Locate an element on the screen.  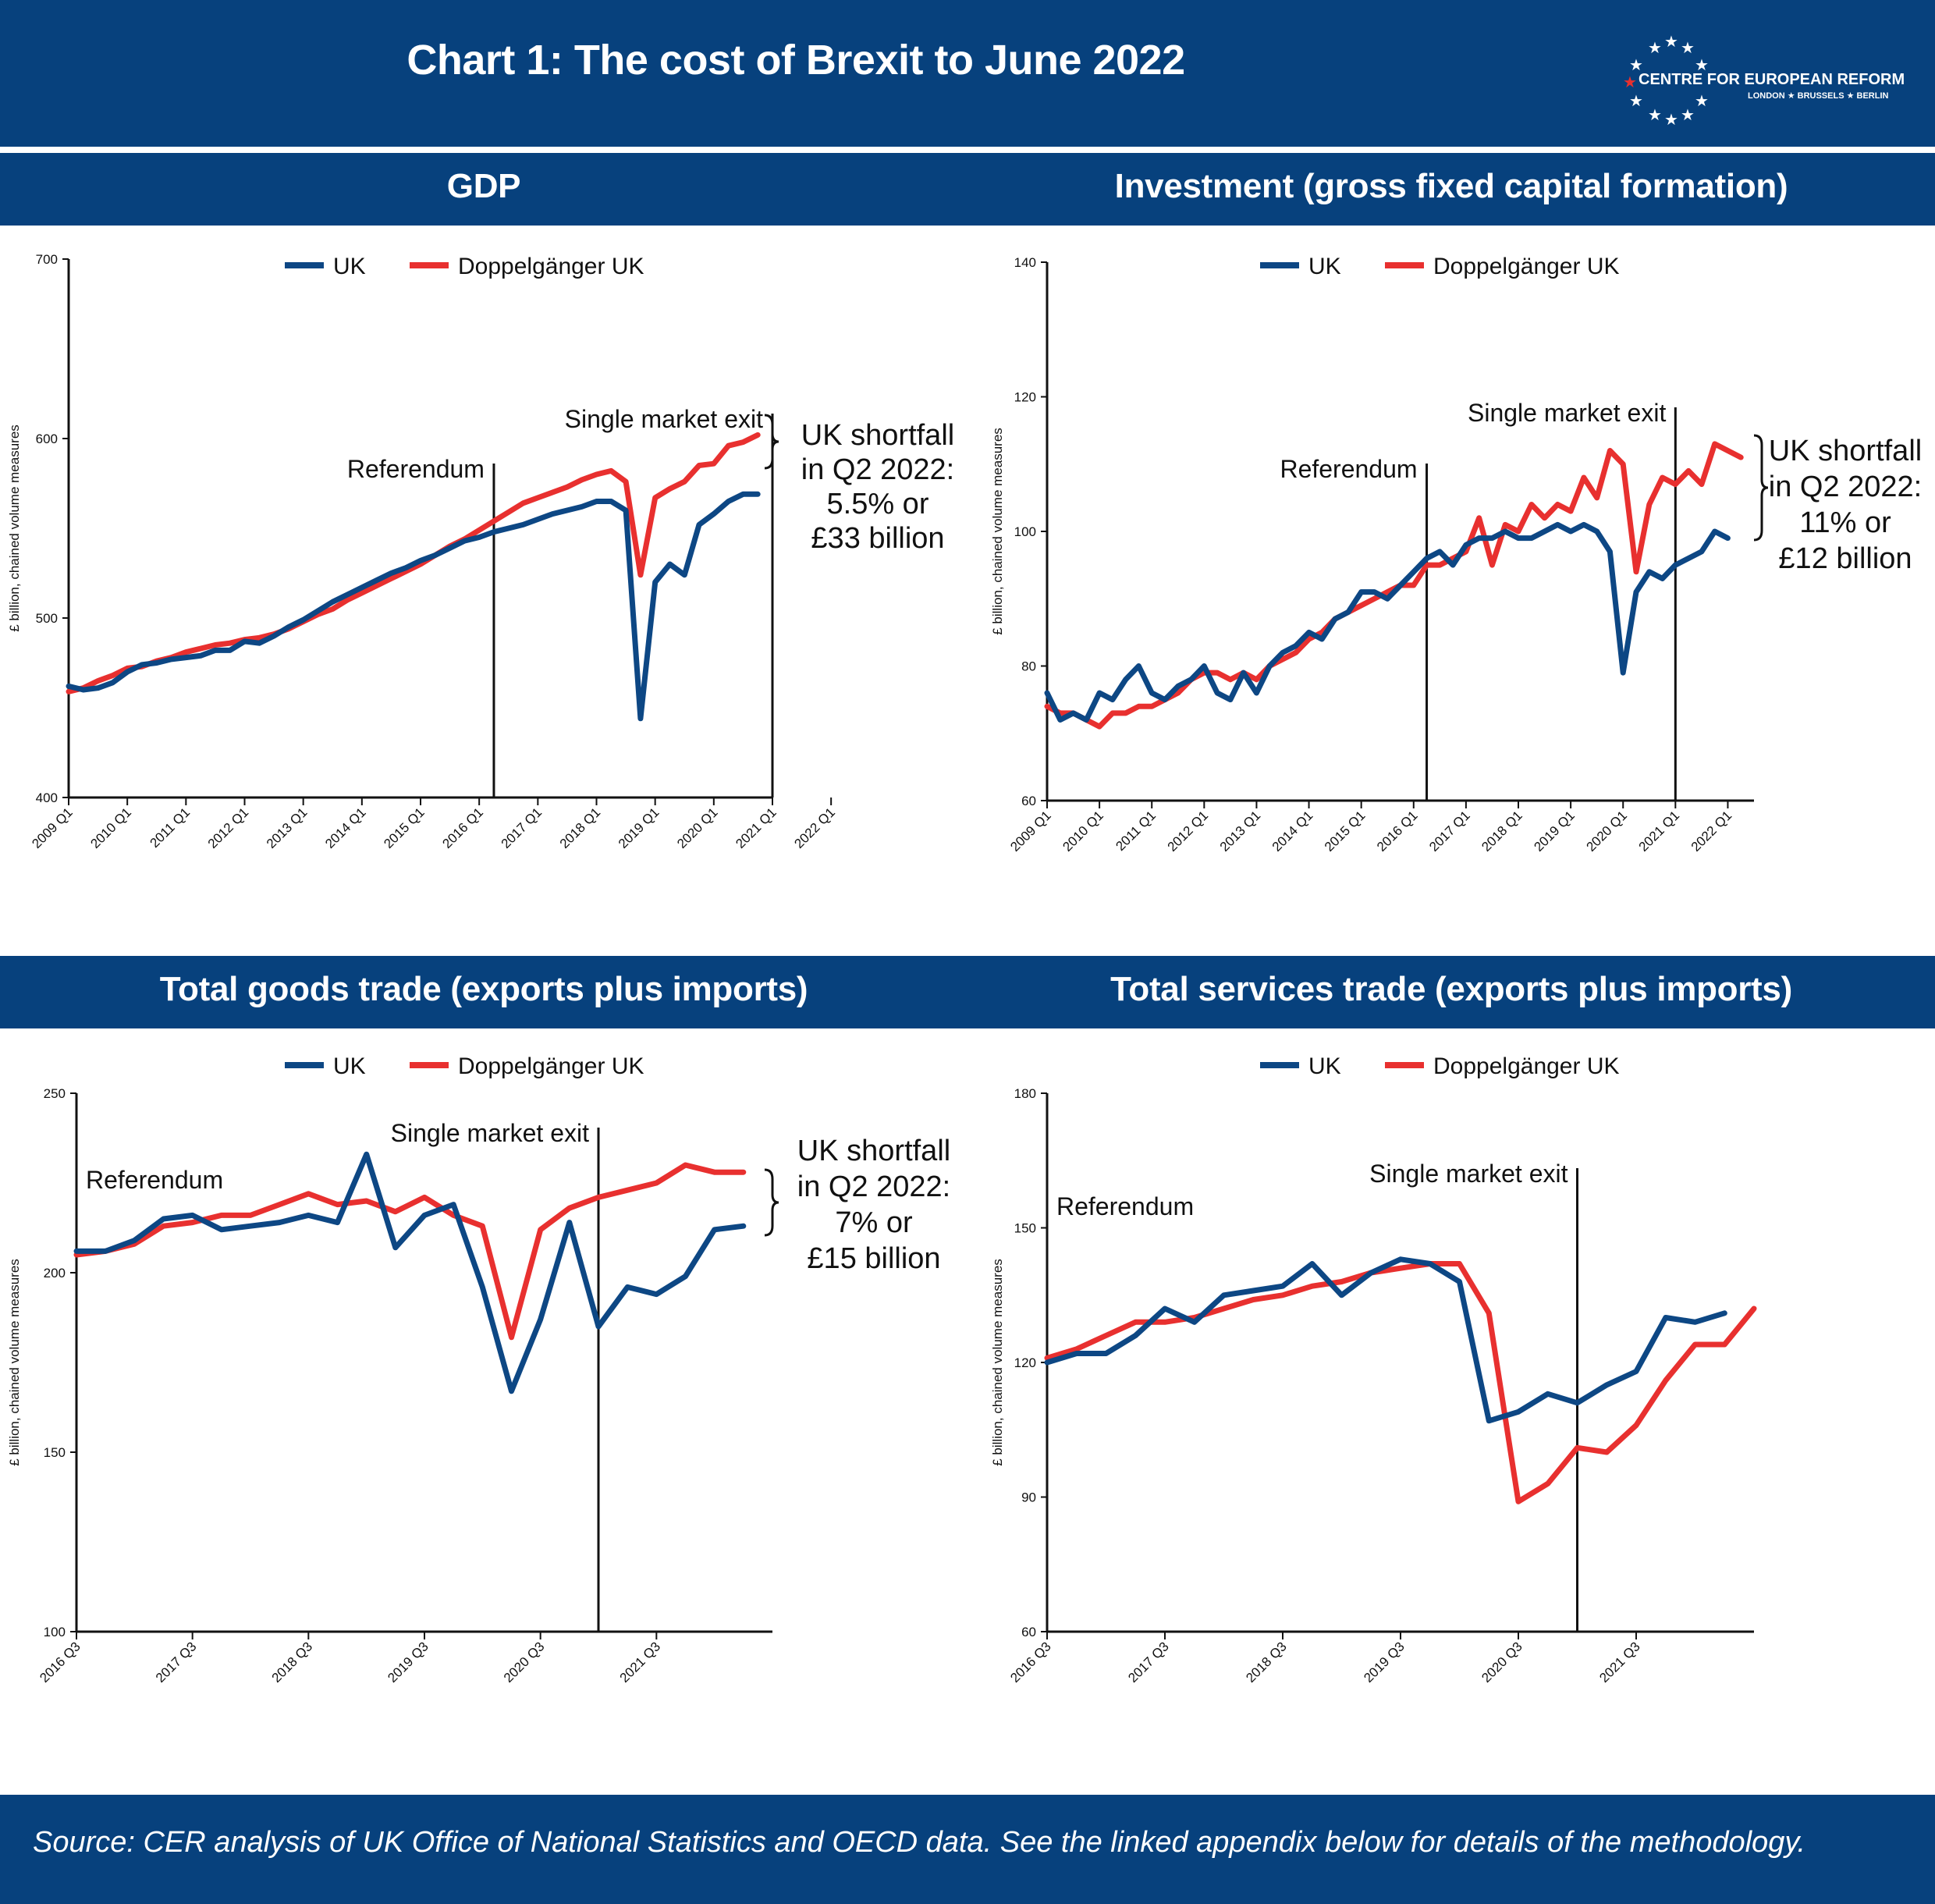
x-tick-label: 2017 Q3 is located at coordinates (1148, 1662).